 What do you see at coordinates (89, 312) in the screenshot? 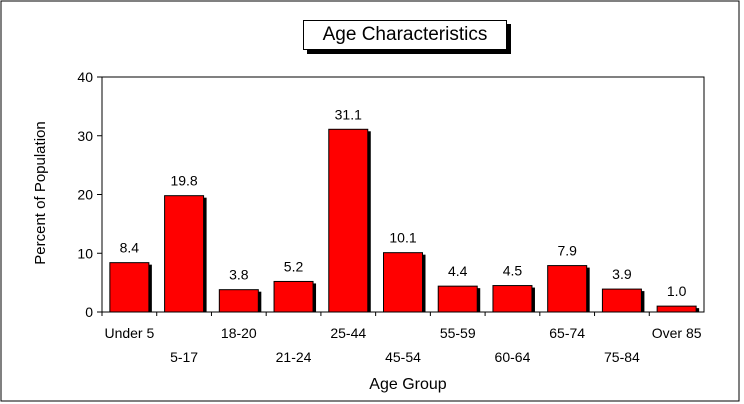
I see `y-tick-label: 0` at bounding box center [89, 312].